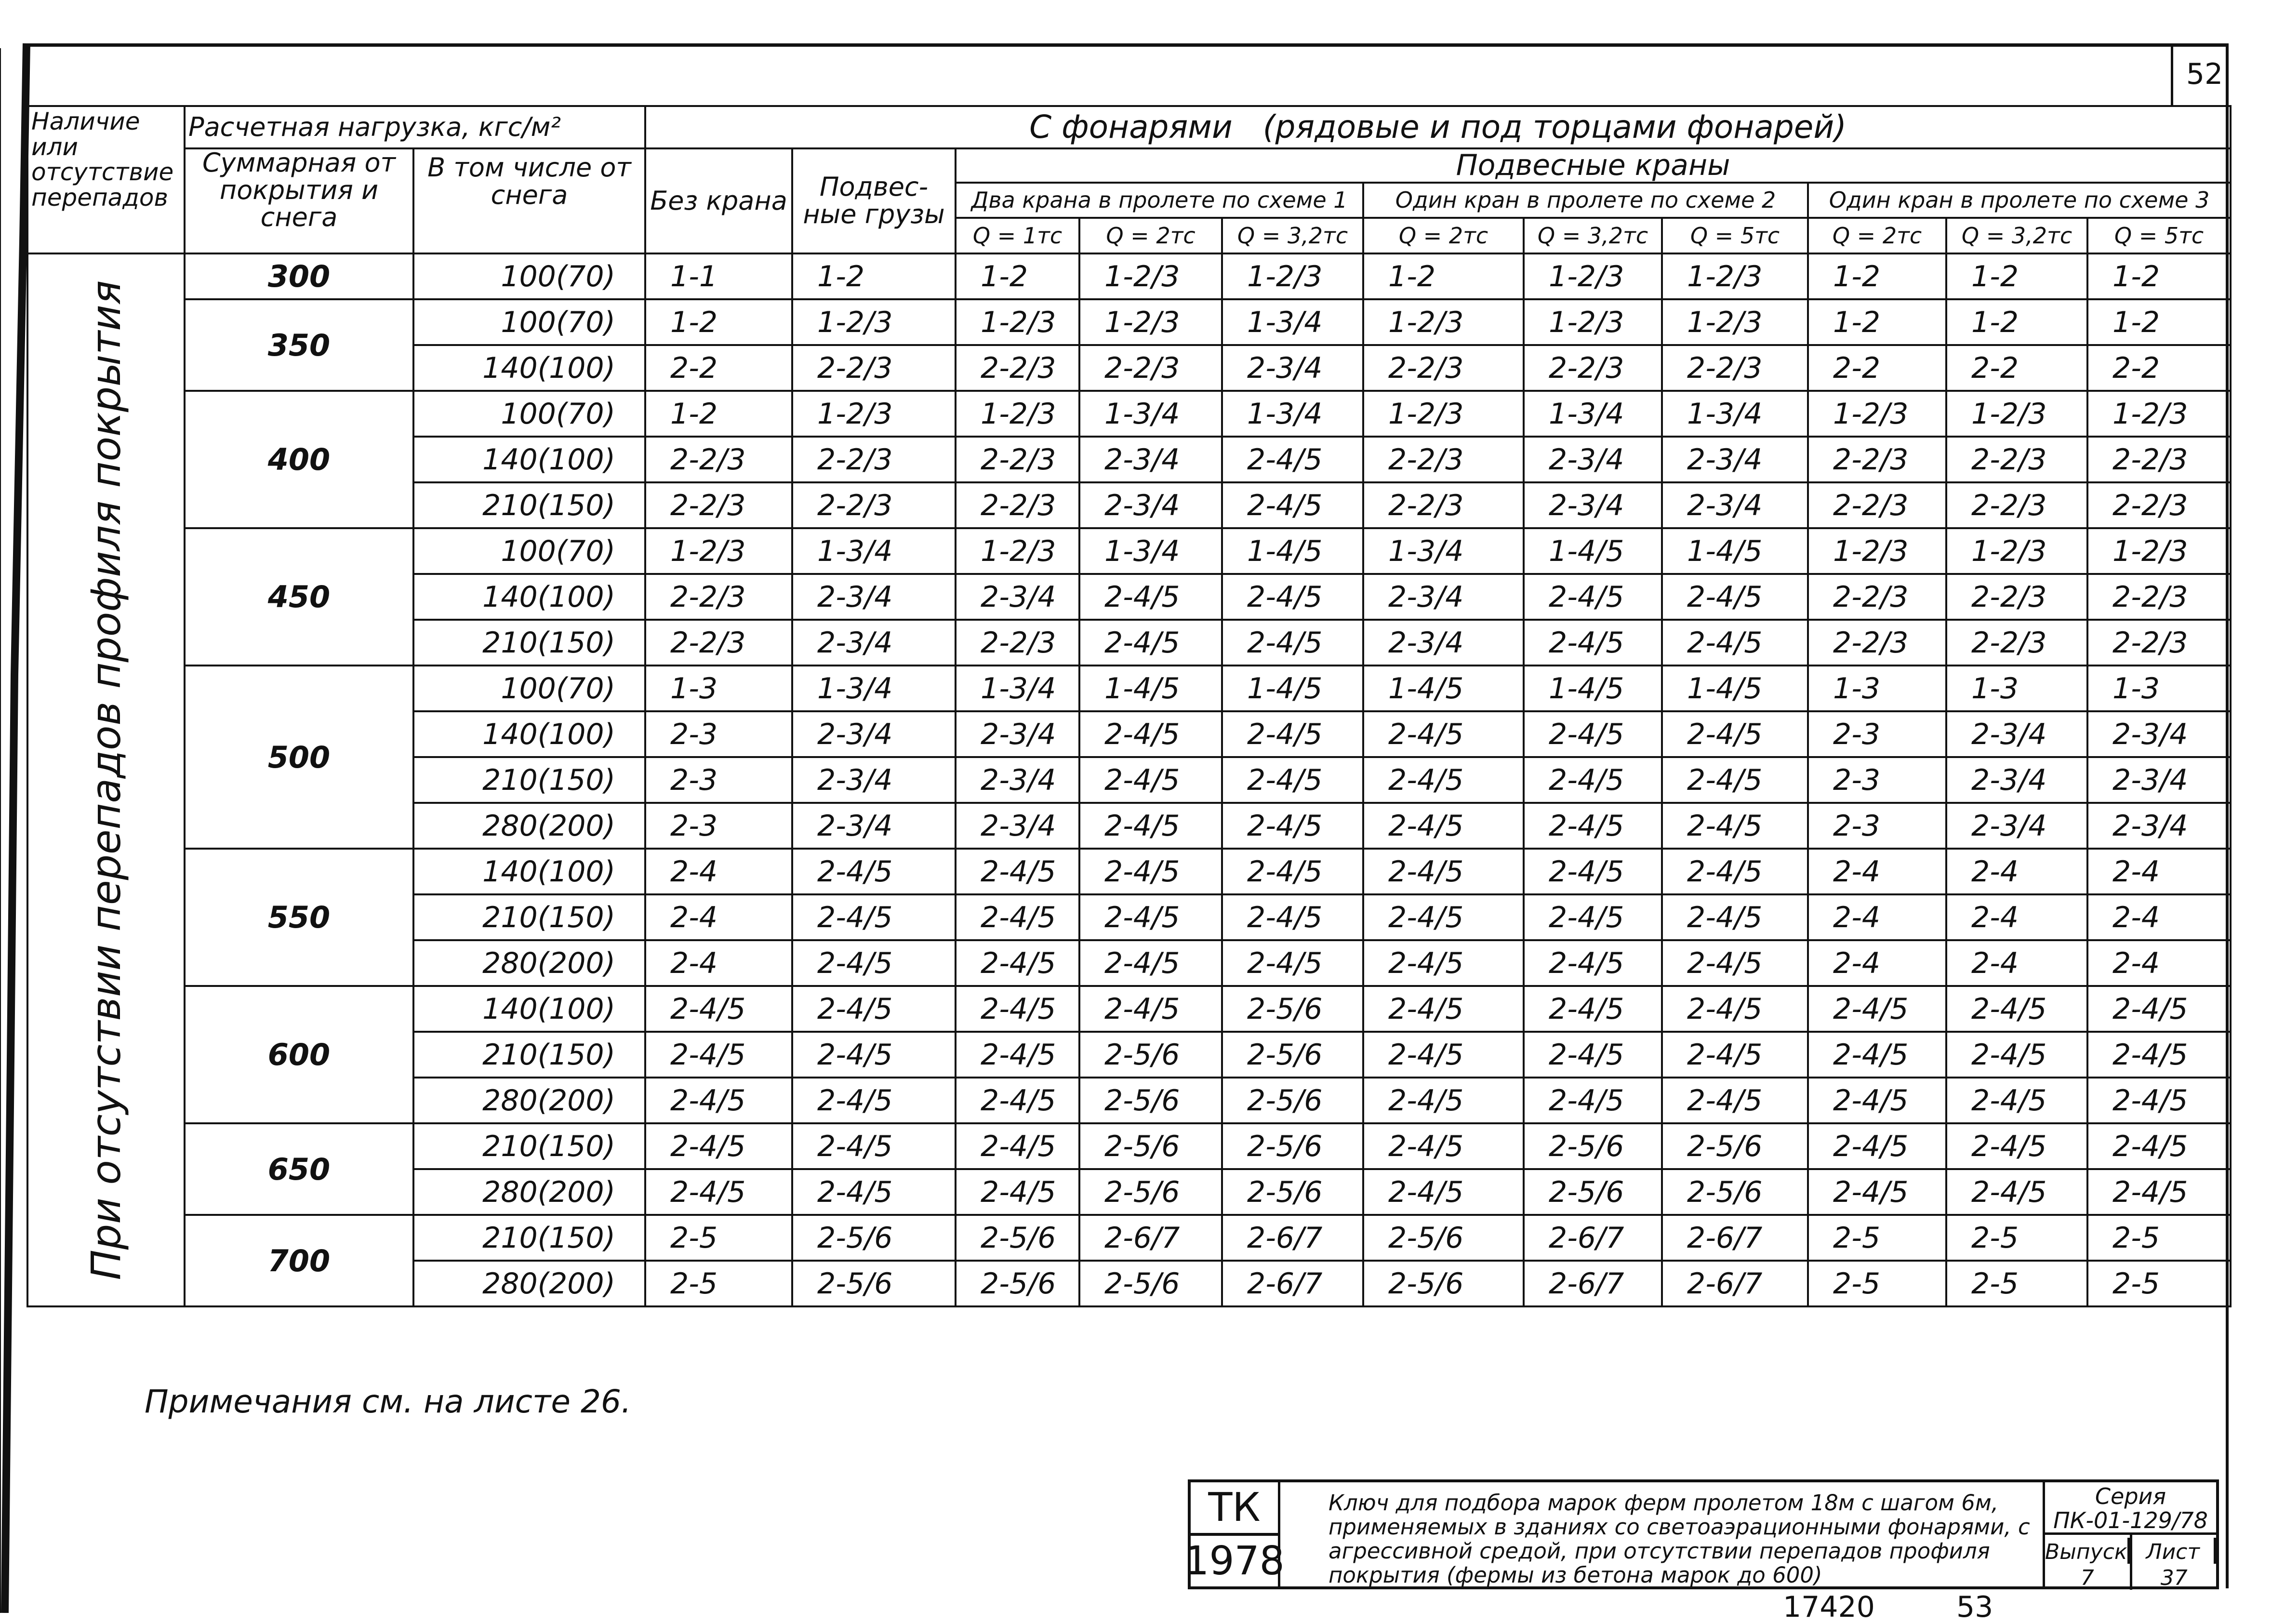 This screenshot has width=2285, height=1624. Describe the element at coordinates (299, 1169) in the screenshot. I see `total-load-cell: 650` at that location.